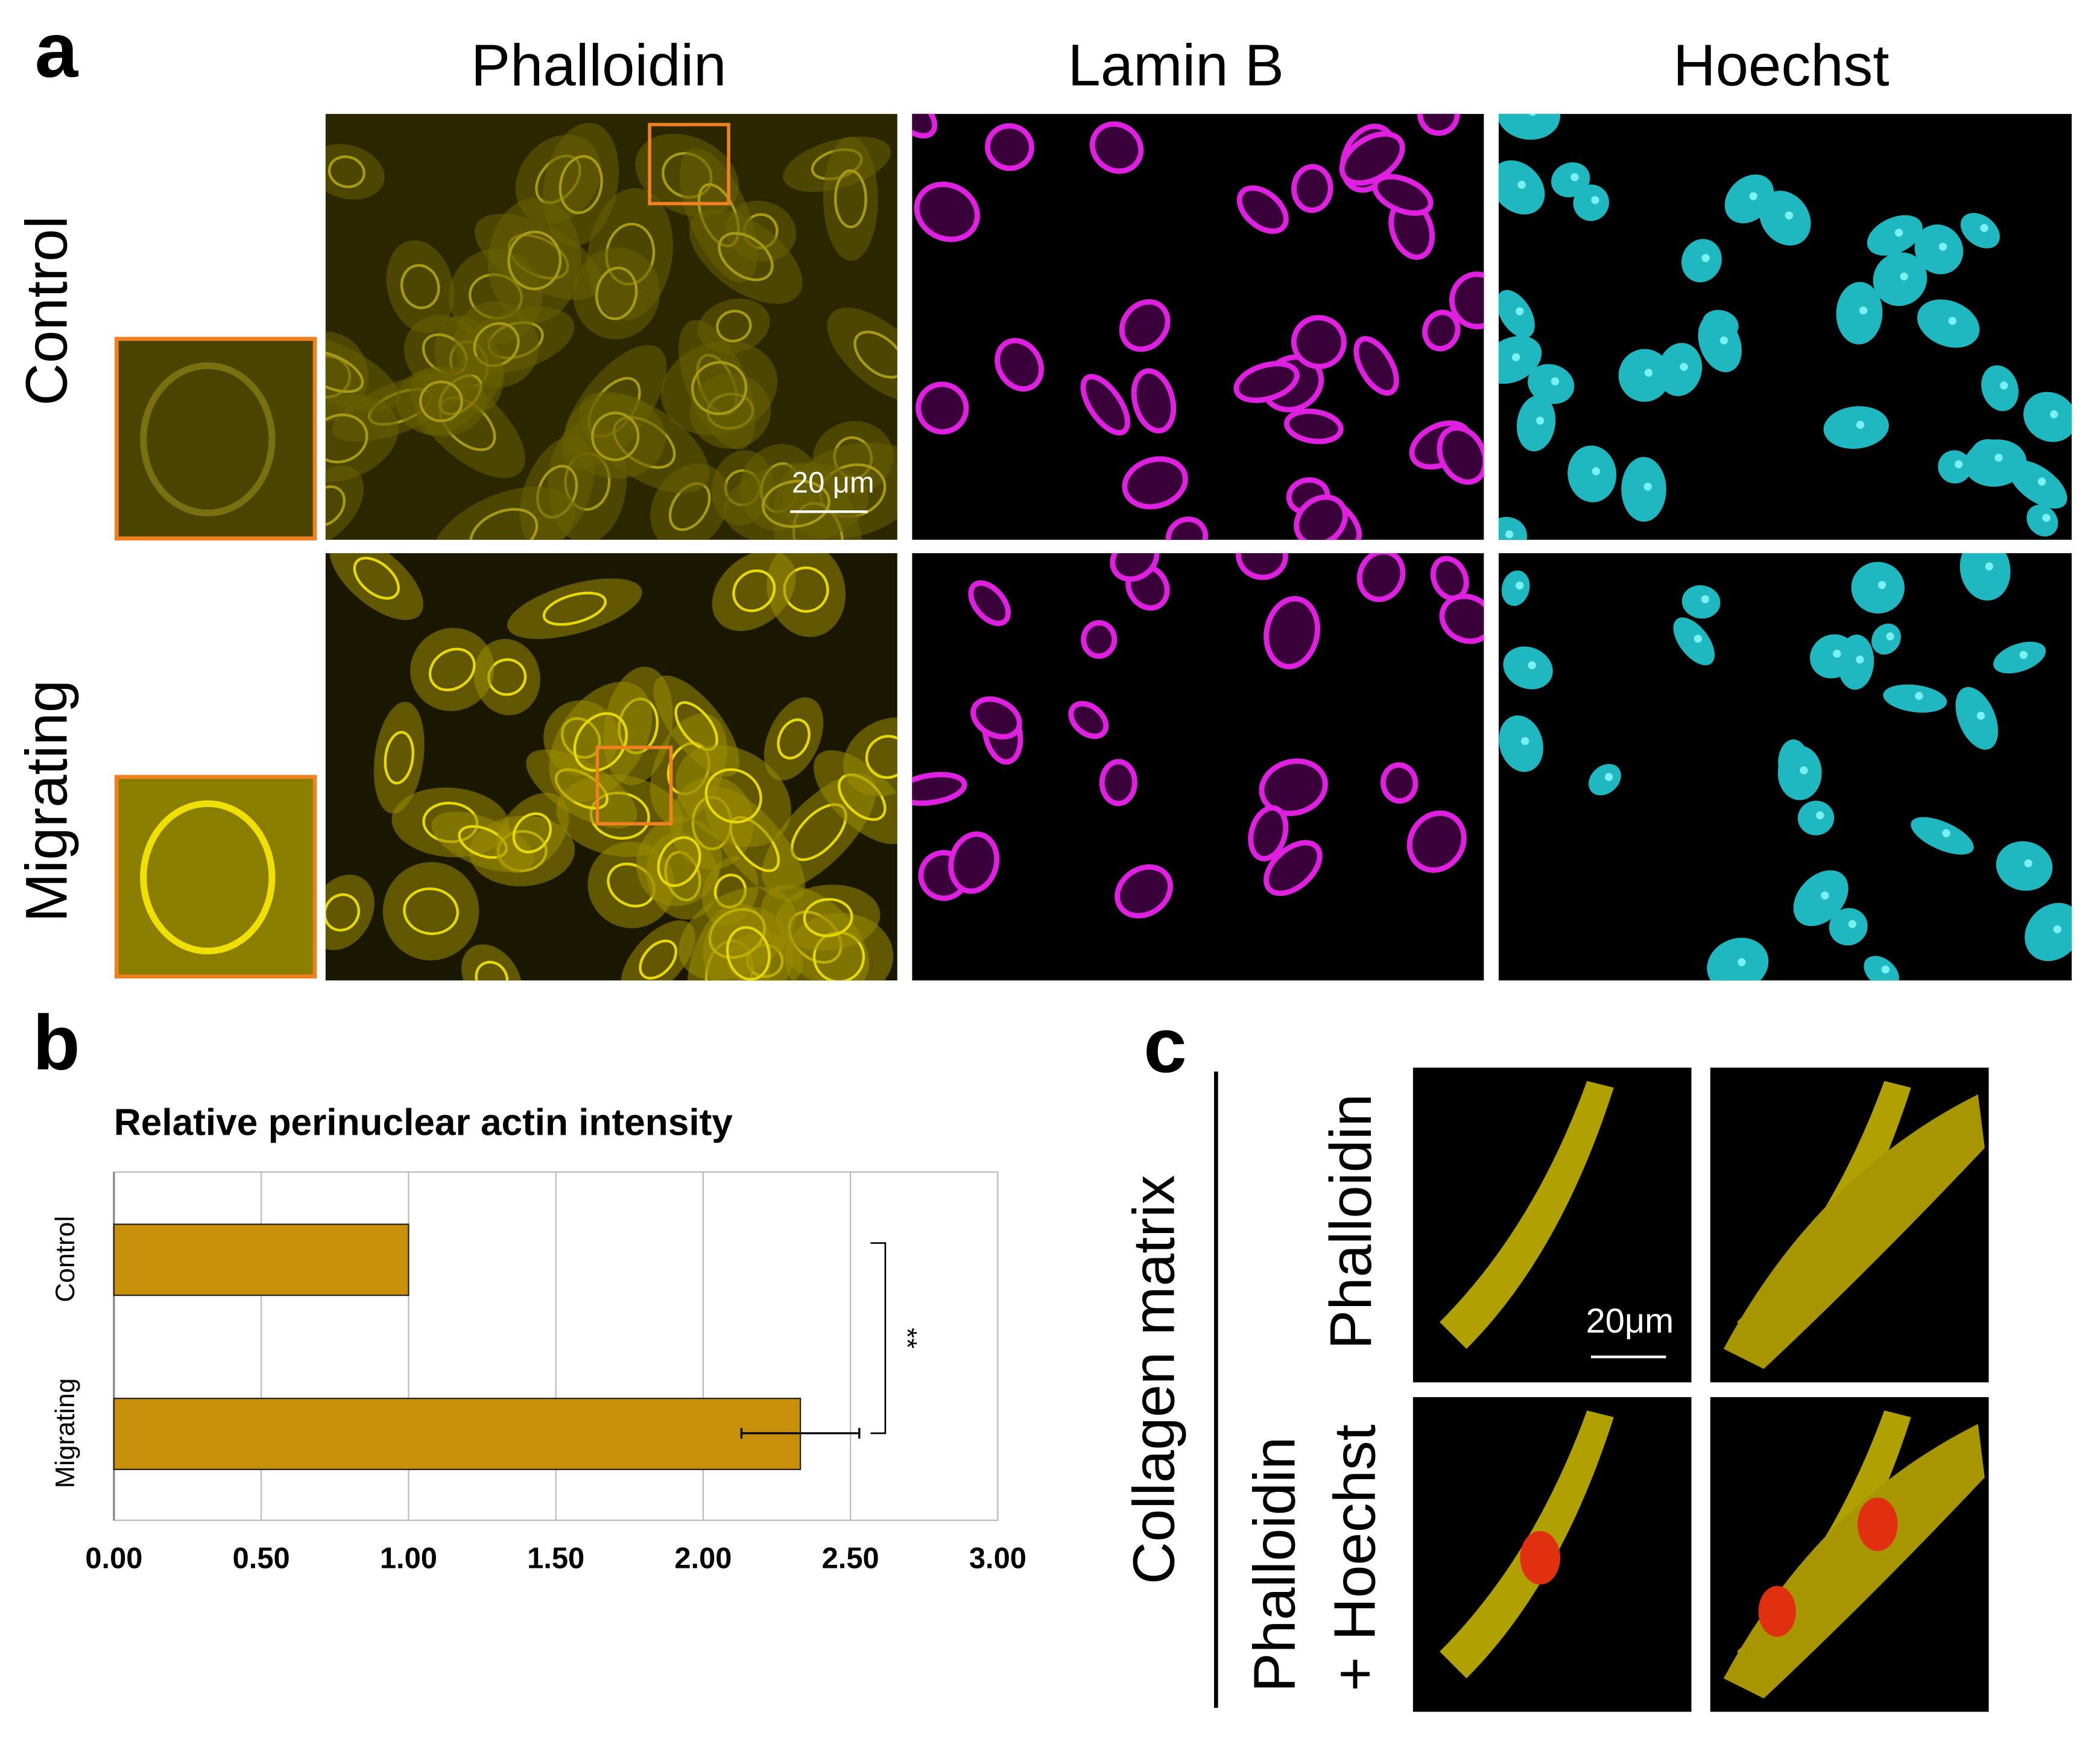 The height and width of the screenshot is (1744, 2100). I want to click on chart-title: Relative perinuclear actin intensity, so click(423, 1123).